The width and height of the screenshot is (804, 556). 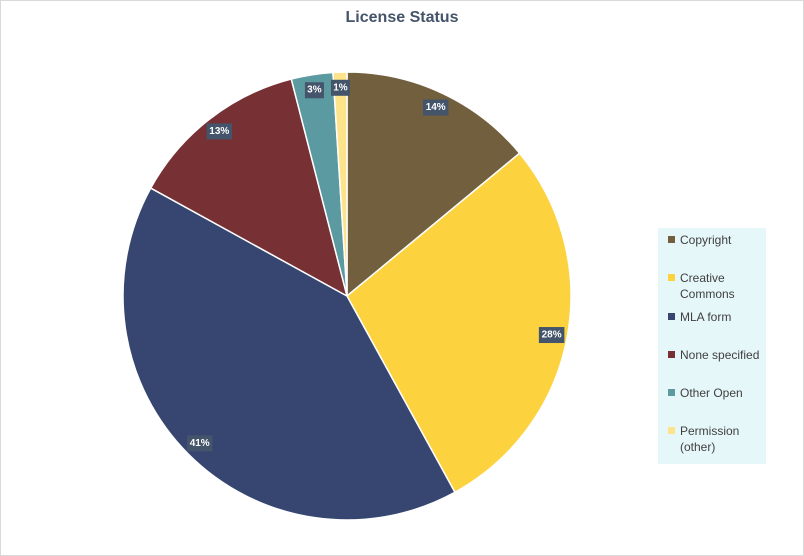 I want to click on pie-slice-copyright, so click(x=433, y=184).